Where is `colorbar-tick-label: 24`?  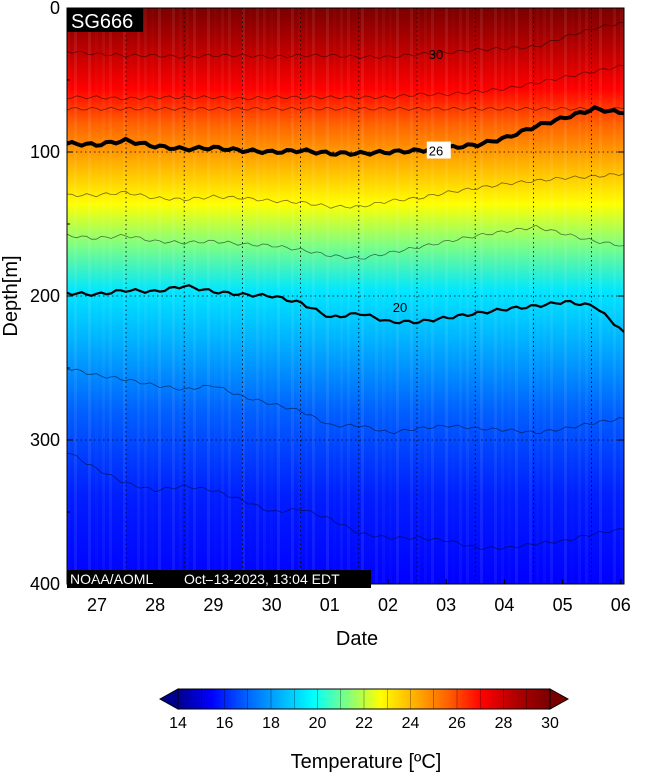 colorbar-tick-label: 24 is located at coordinates (411, 723).